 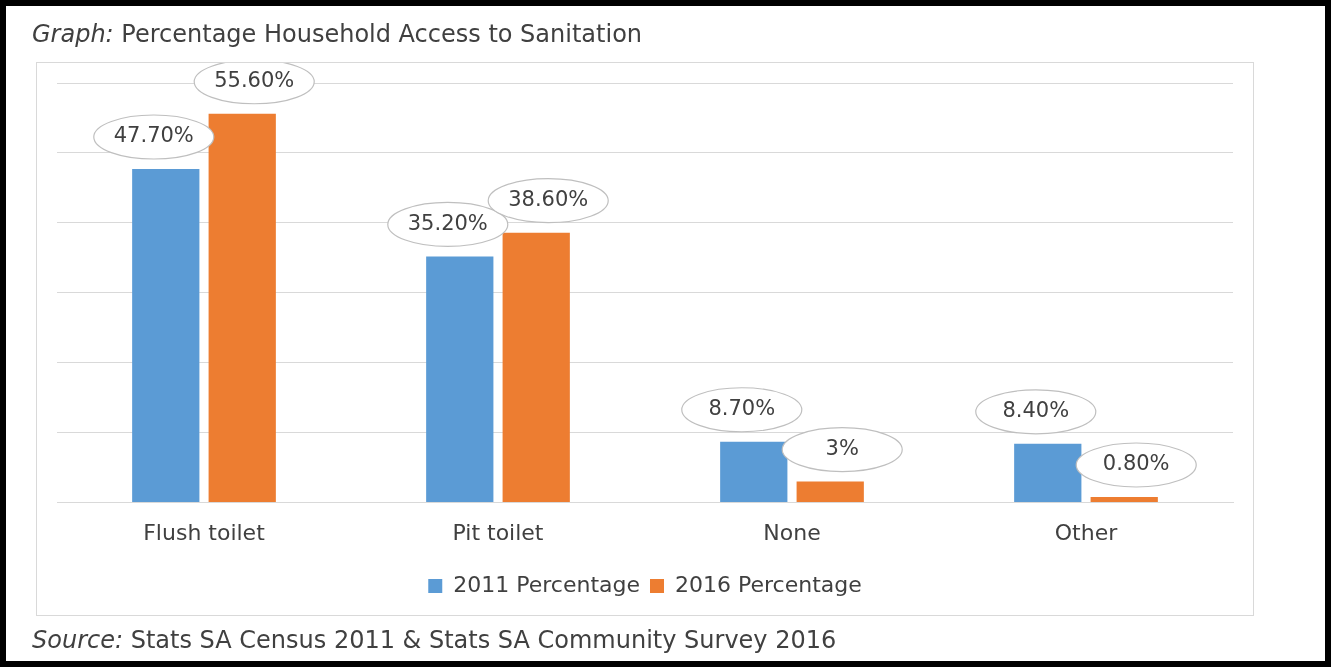 I want to click on data-label: 0.80%, so click(x=1136, y=463).